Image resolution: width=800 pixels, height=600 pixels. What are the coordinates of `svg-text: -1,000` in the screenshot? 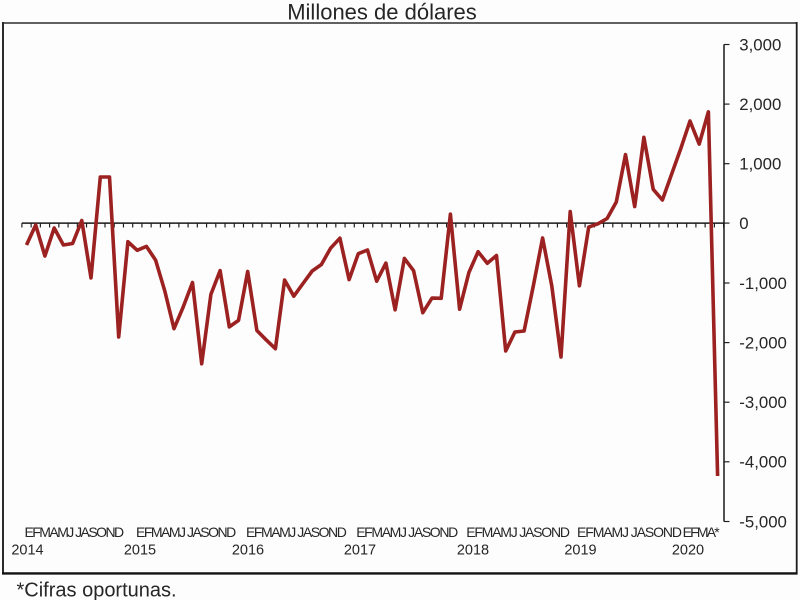 It's located at (763, 283).